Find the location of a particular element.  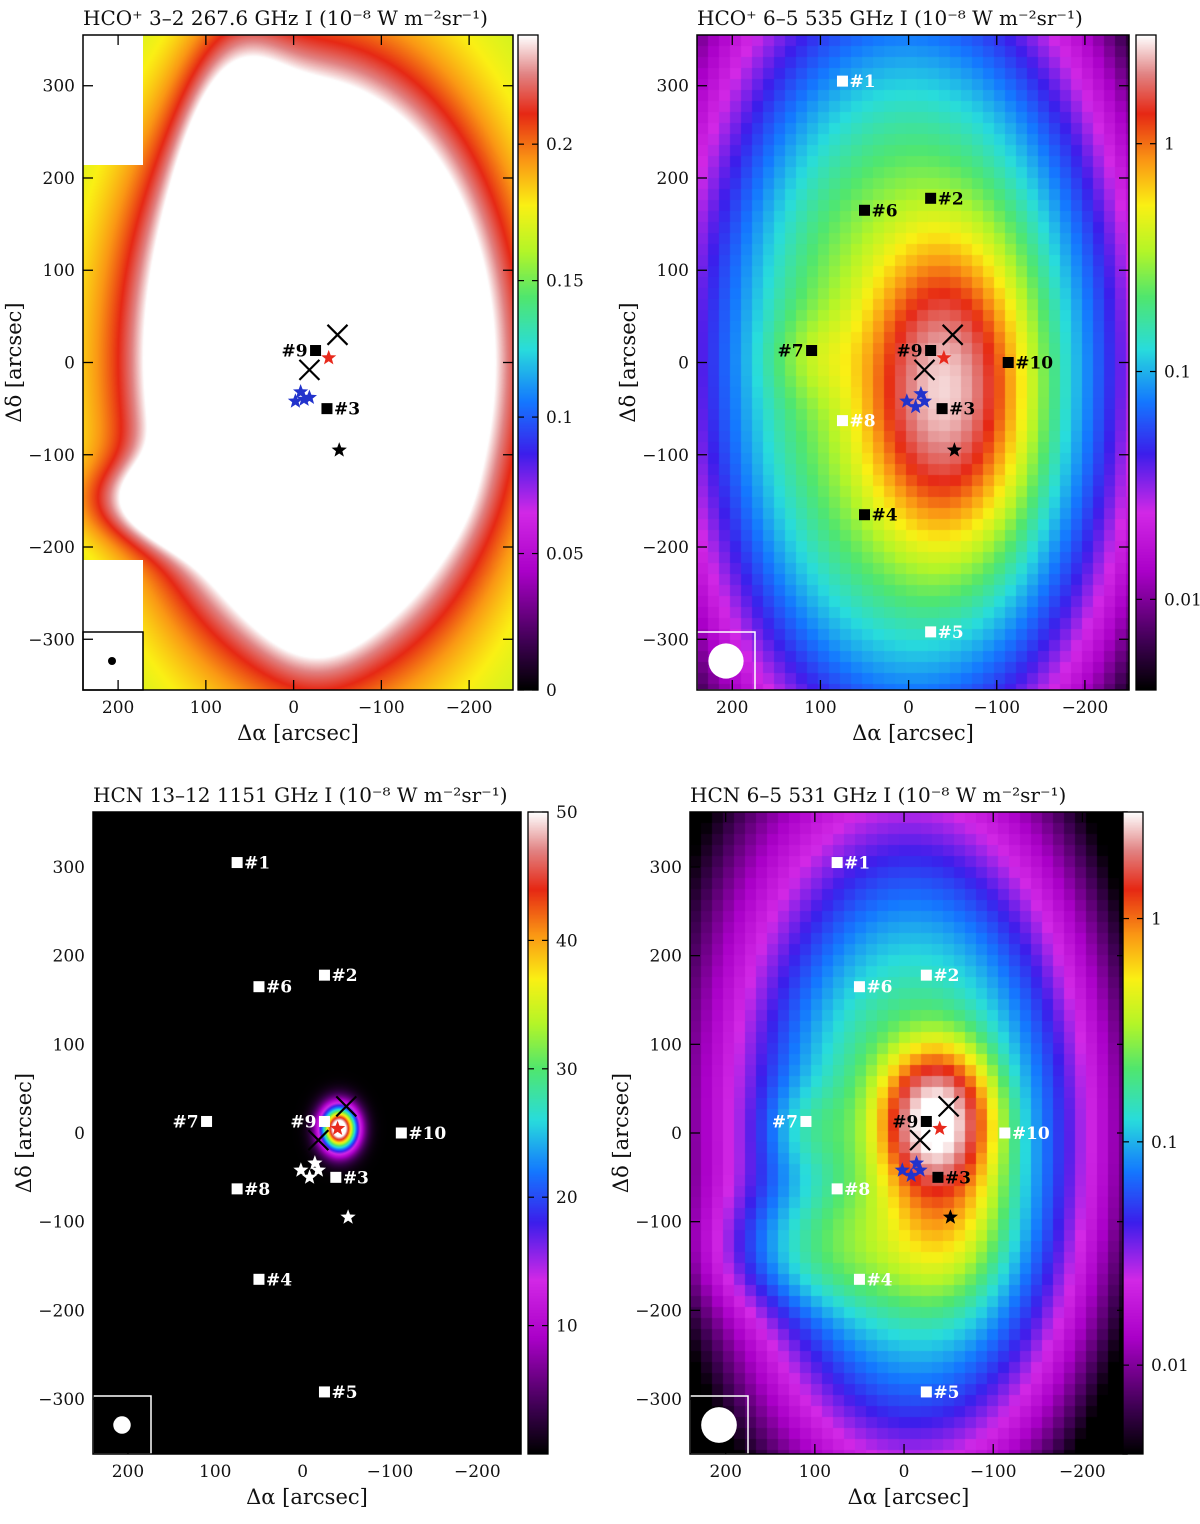

colorbar-tick-label: 10 is located at coordinates (567, 1327).